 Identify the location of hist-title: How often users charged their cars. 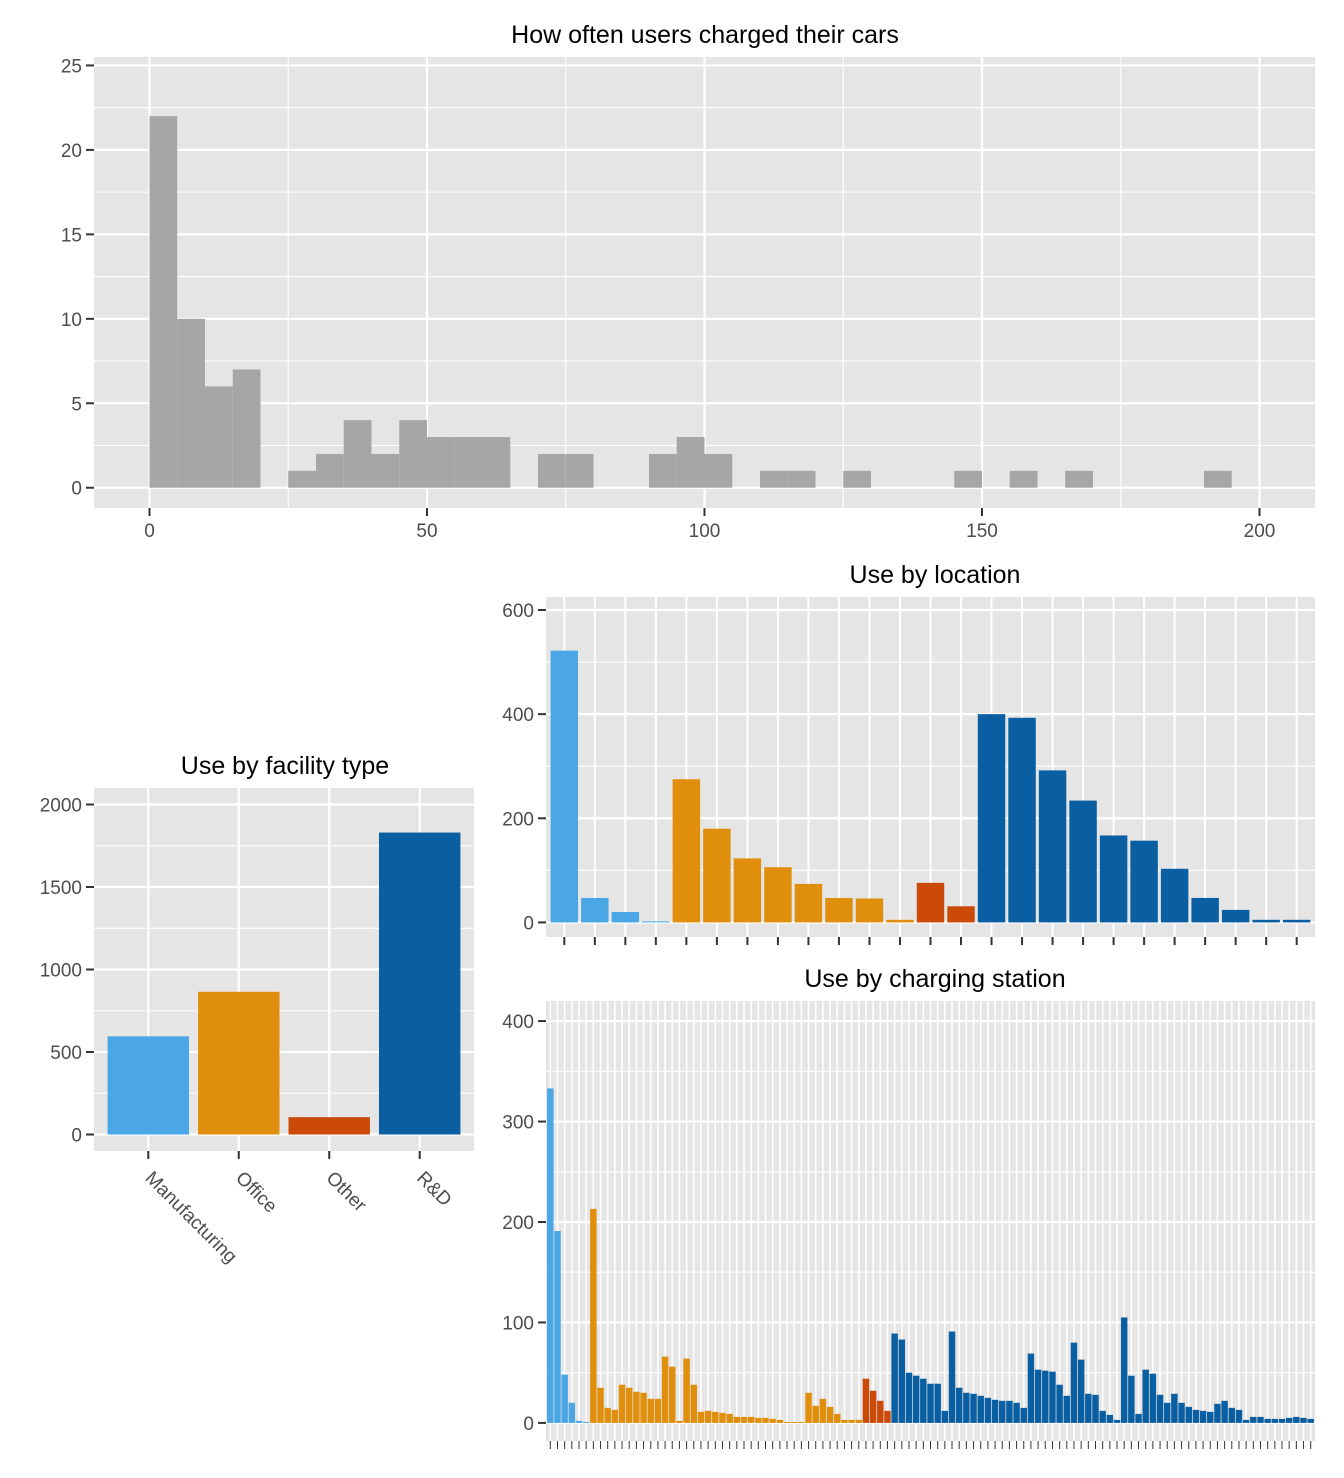
(705, 35).